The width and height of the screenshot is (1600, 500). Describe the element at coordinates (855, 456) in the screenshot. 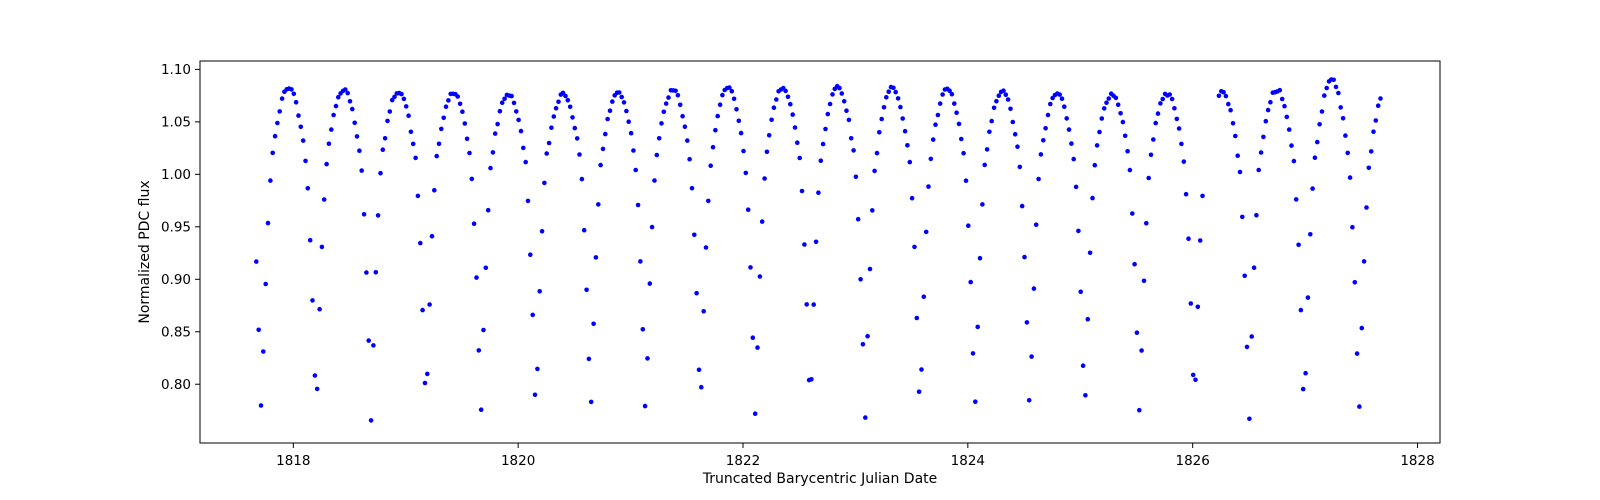

I see `x-axis-ticks: 1818 1820 1822 1824 1826 1828` at that location.